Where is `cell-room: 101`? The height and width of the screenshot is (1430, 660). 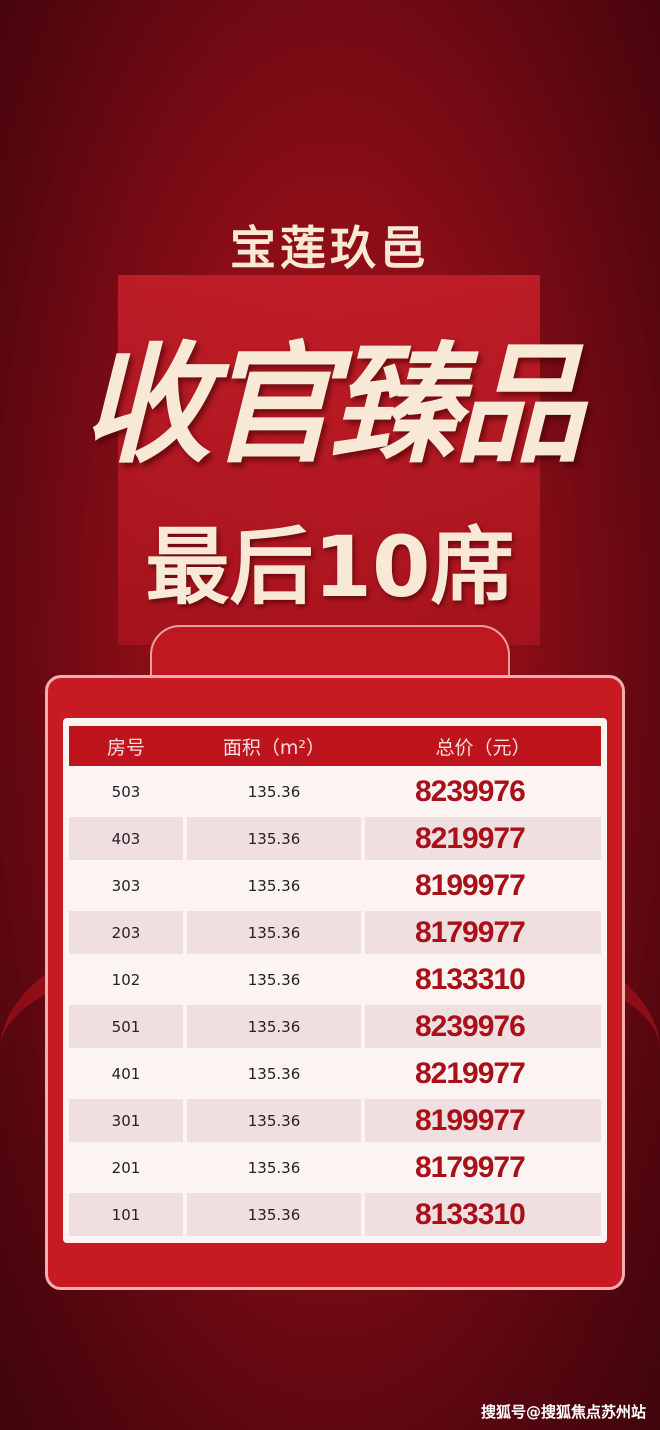 cell-room: 101 is located at coordinates (126, 1214).